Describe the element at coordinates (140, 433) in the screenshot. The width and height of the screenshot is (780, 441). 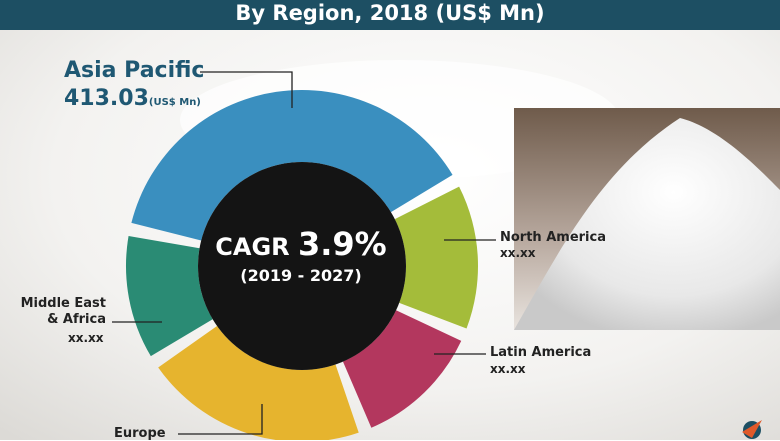
I see `label-europe-name: Europe` at that location.